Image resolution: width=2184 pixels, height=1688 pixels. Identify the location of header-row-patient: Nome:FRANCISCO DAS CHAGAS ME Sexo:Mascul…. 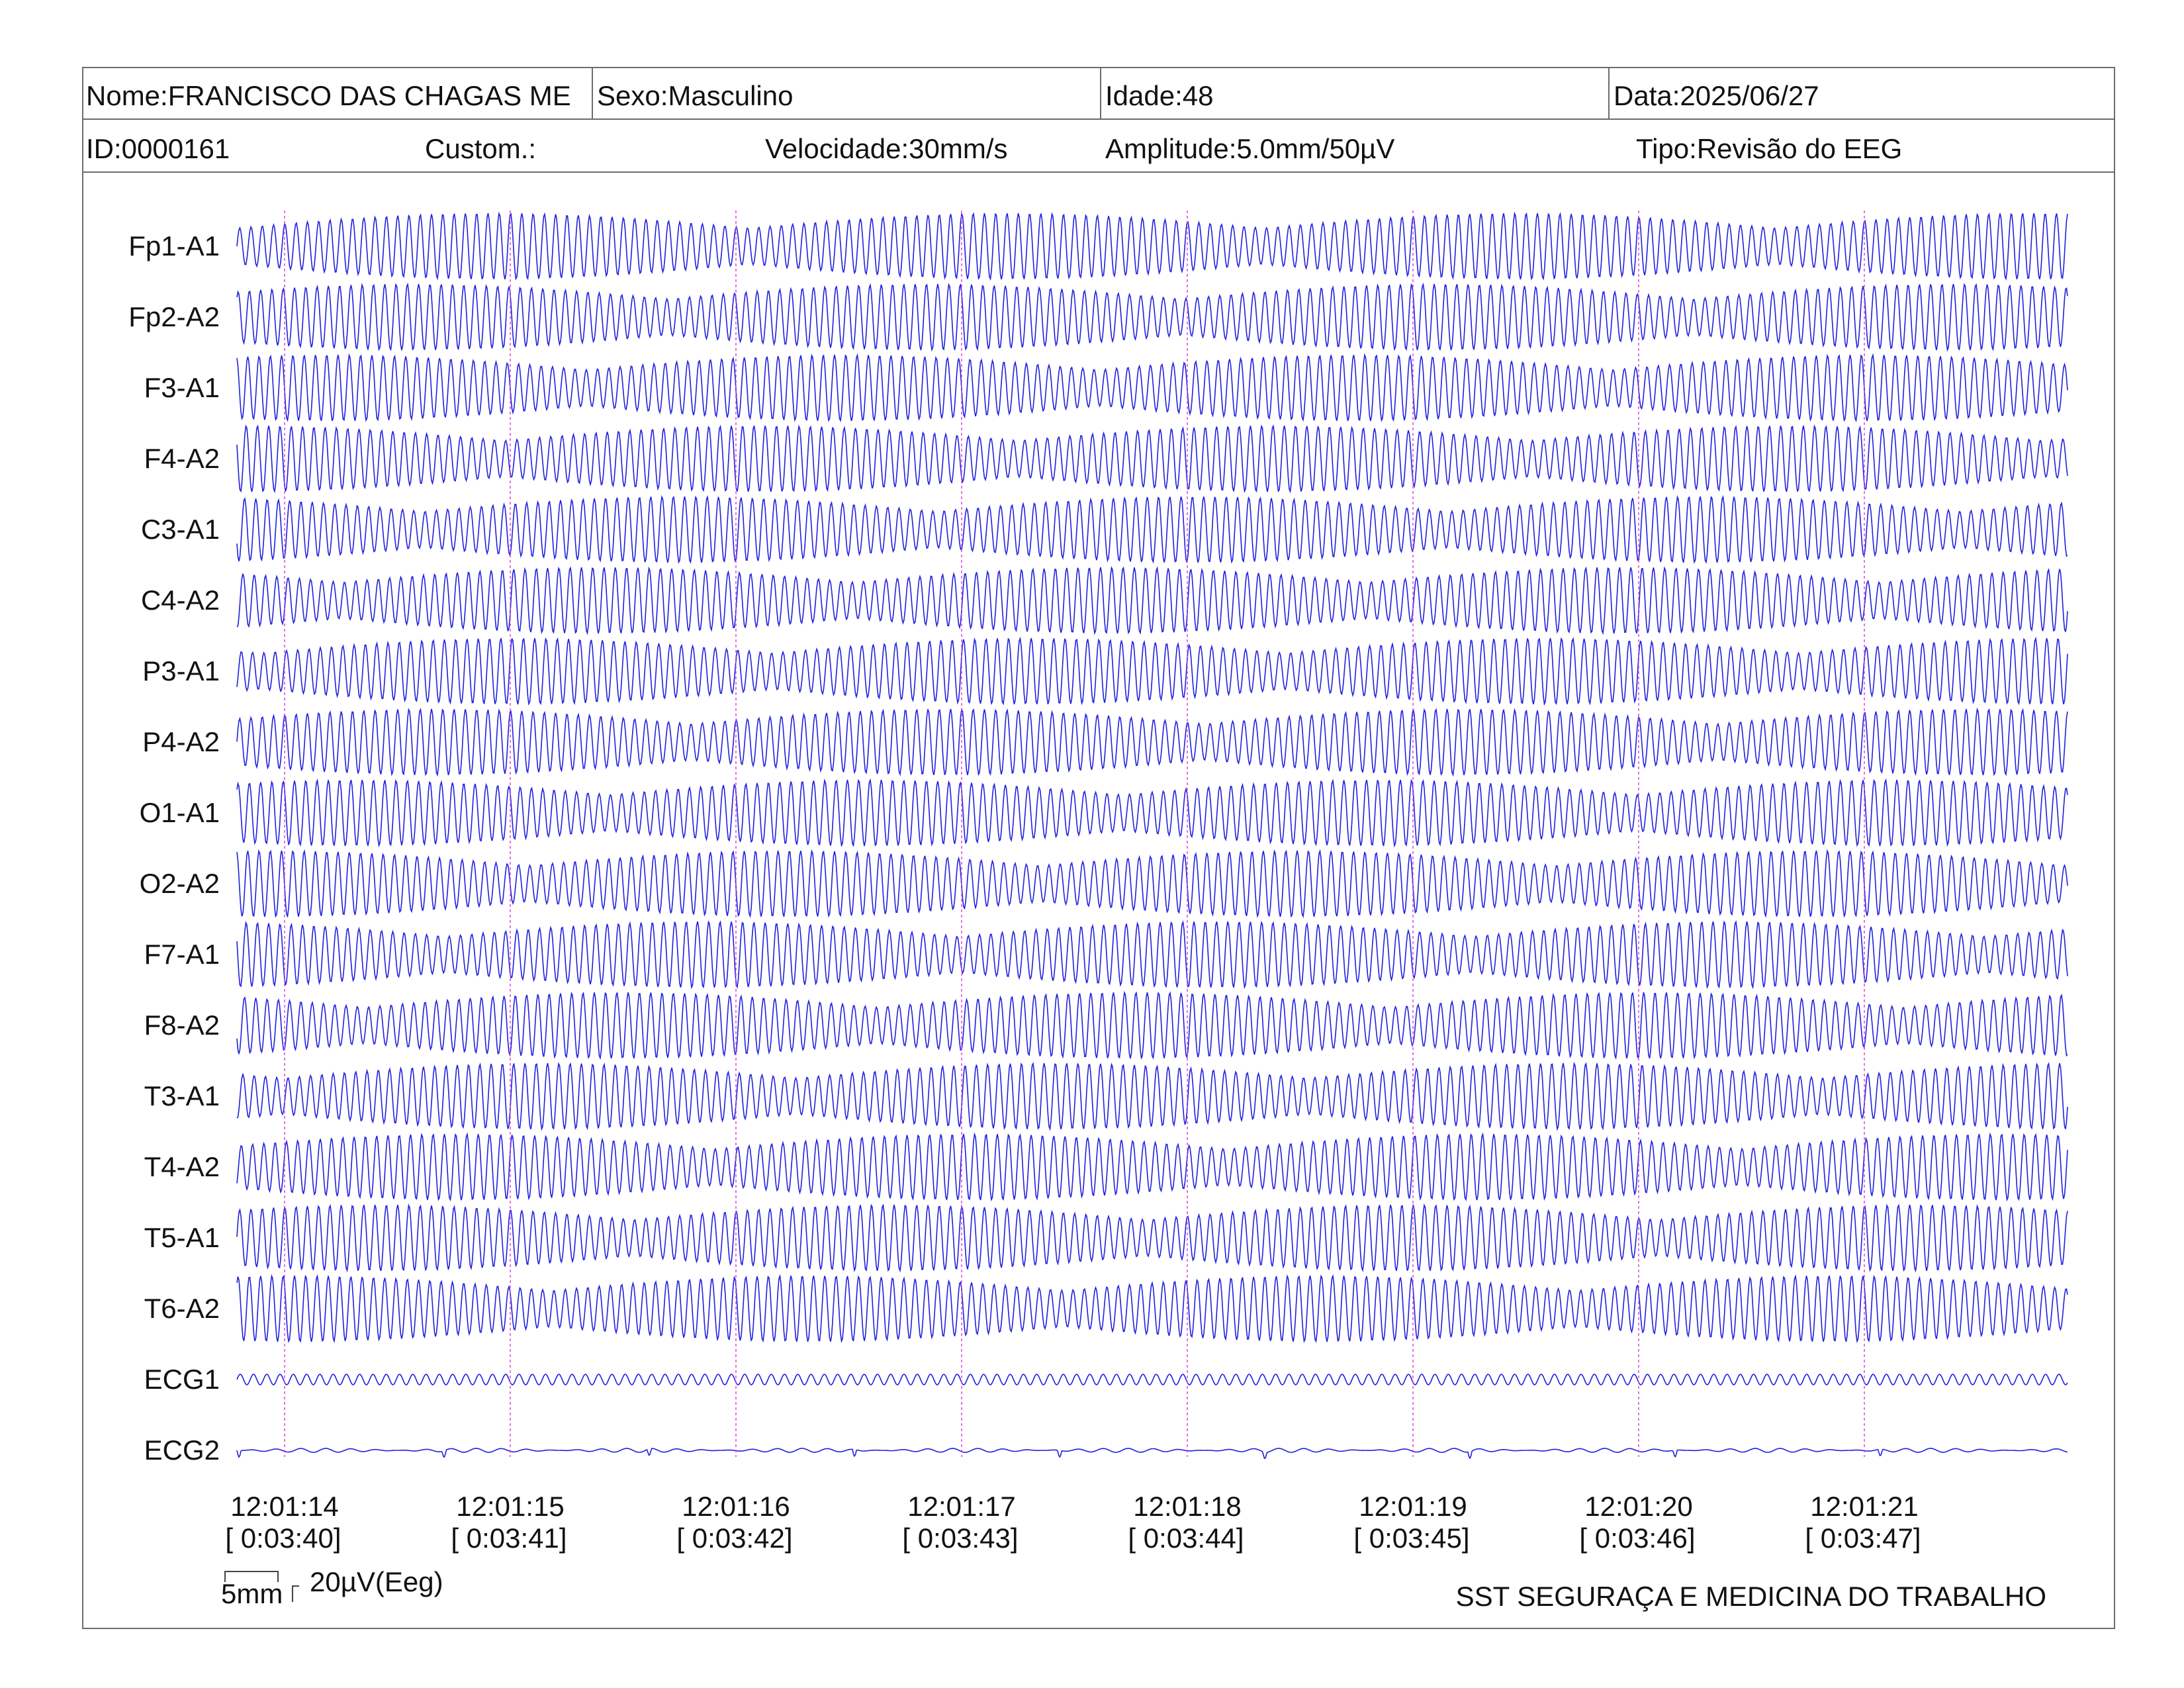
(1098, 93).